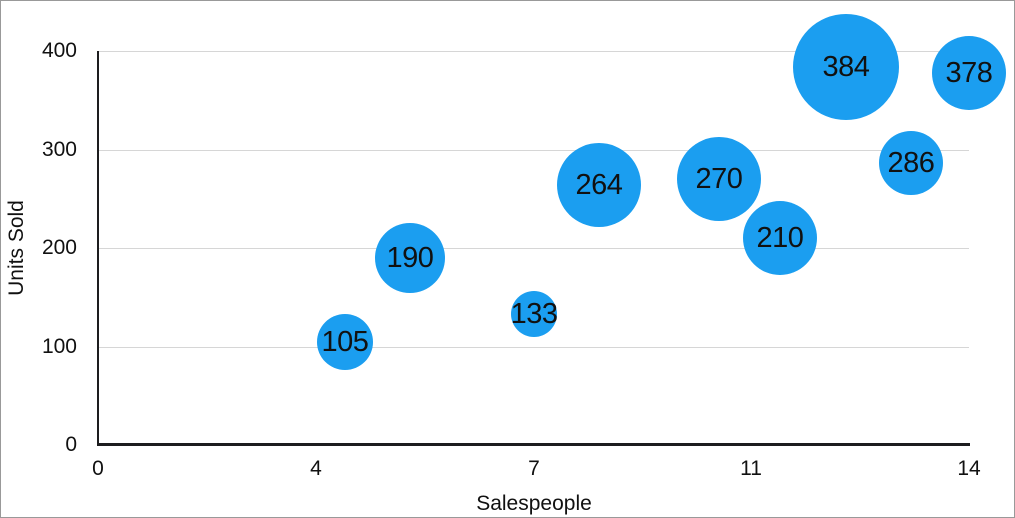 This screenshot has width=1015, height=518. I want to click on bubble-value-label: 105, so click(345, 341).